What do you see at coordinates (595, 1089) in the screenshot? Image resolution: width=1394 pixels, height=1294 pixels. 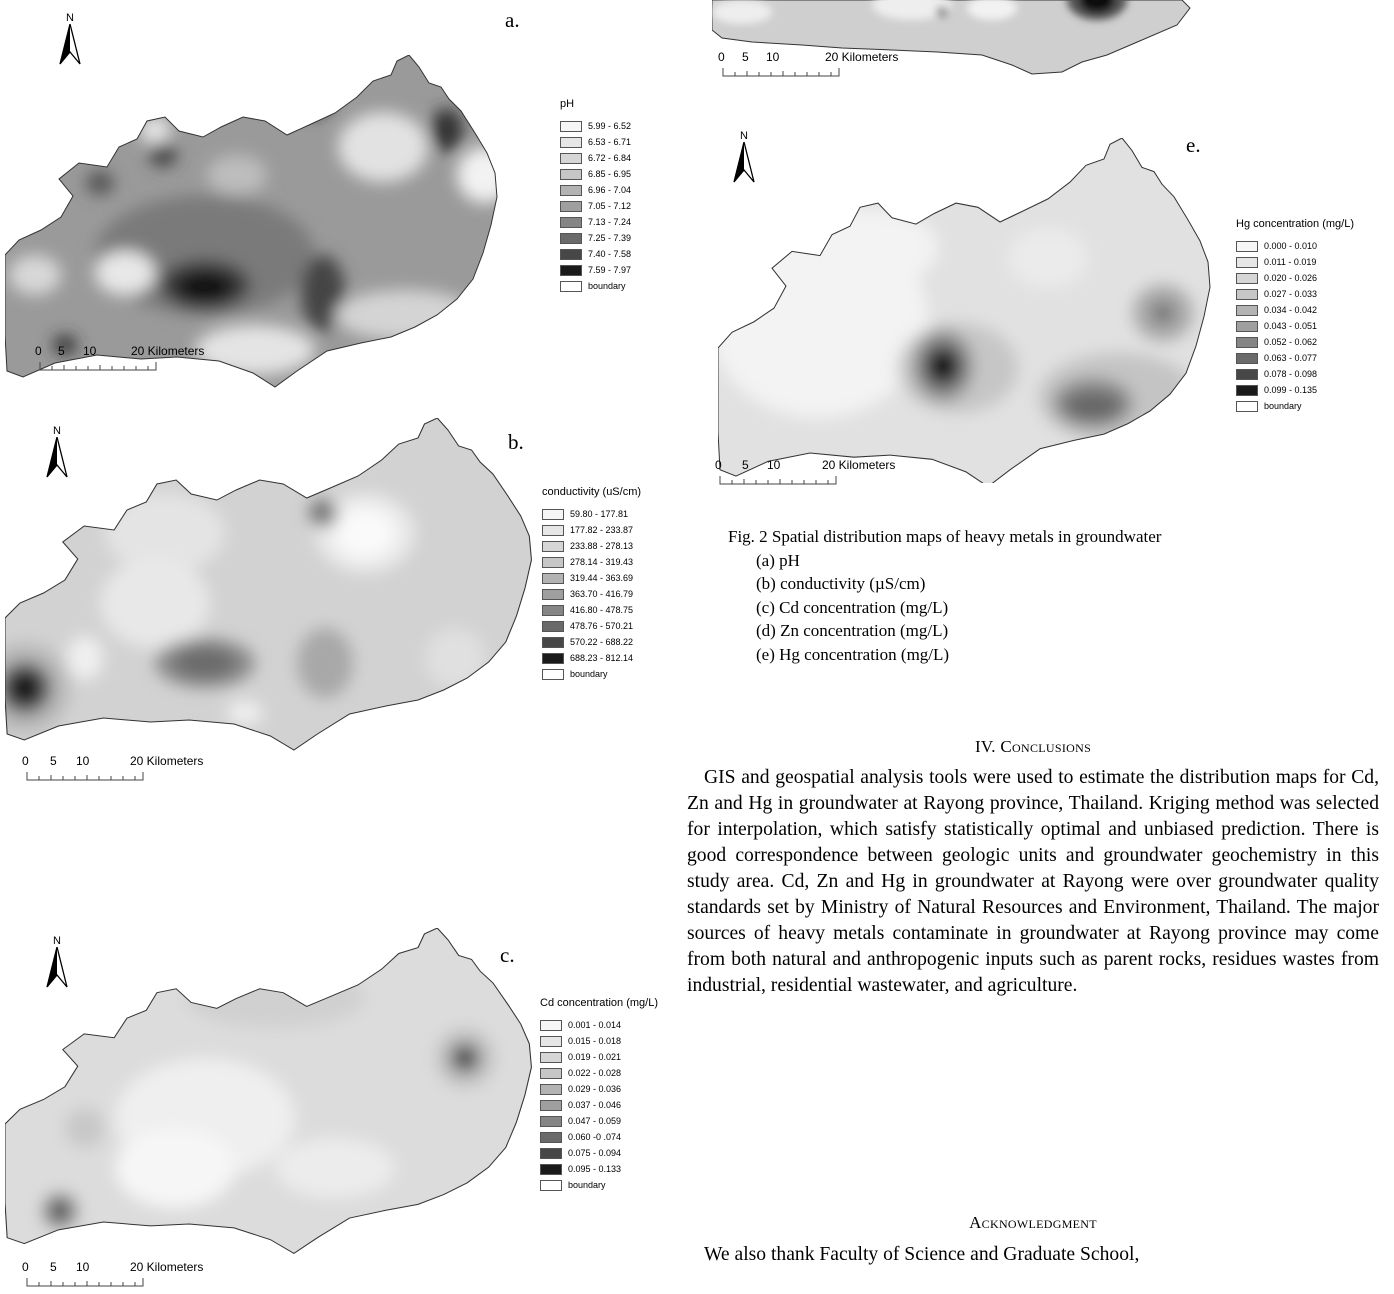 I see `legend-label: 0.029 - 0.036` at bounding box center [595, 1089].